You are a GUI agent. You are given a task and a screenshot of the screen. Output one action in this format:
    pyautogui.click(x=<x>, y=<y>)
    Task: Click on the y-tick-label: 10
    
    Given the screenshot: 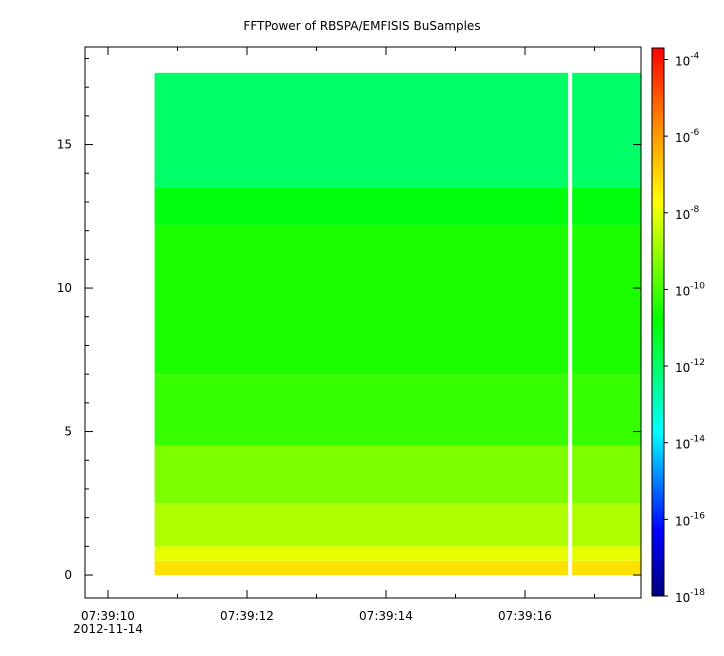 What is the action you would take?
    pyautogui.click(x=64, y=288)
    